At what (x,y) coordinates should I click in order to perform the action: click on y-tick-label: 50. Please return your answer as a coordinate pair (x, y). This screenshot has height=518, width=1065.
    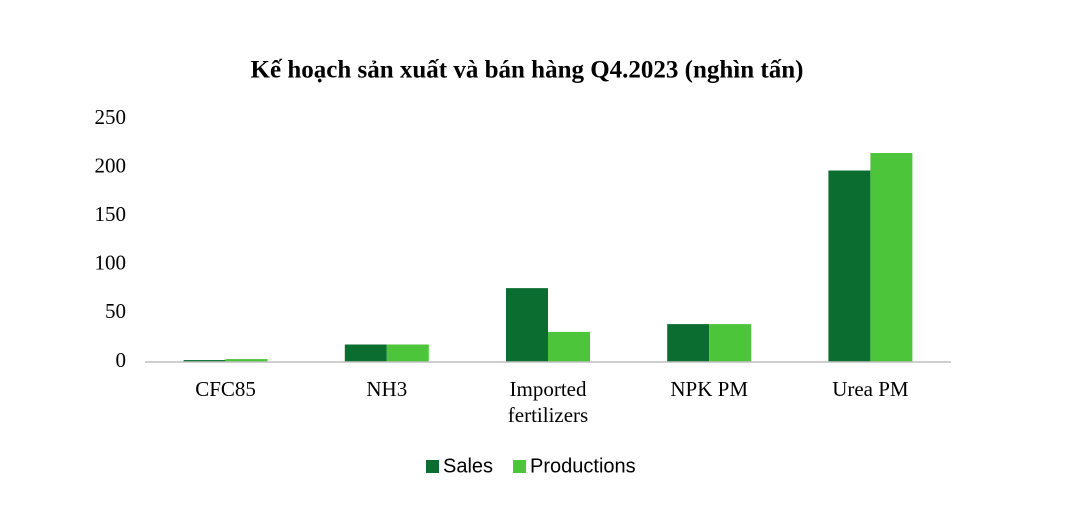
    Looking at the image, I should click on (115, 311).